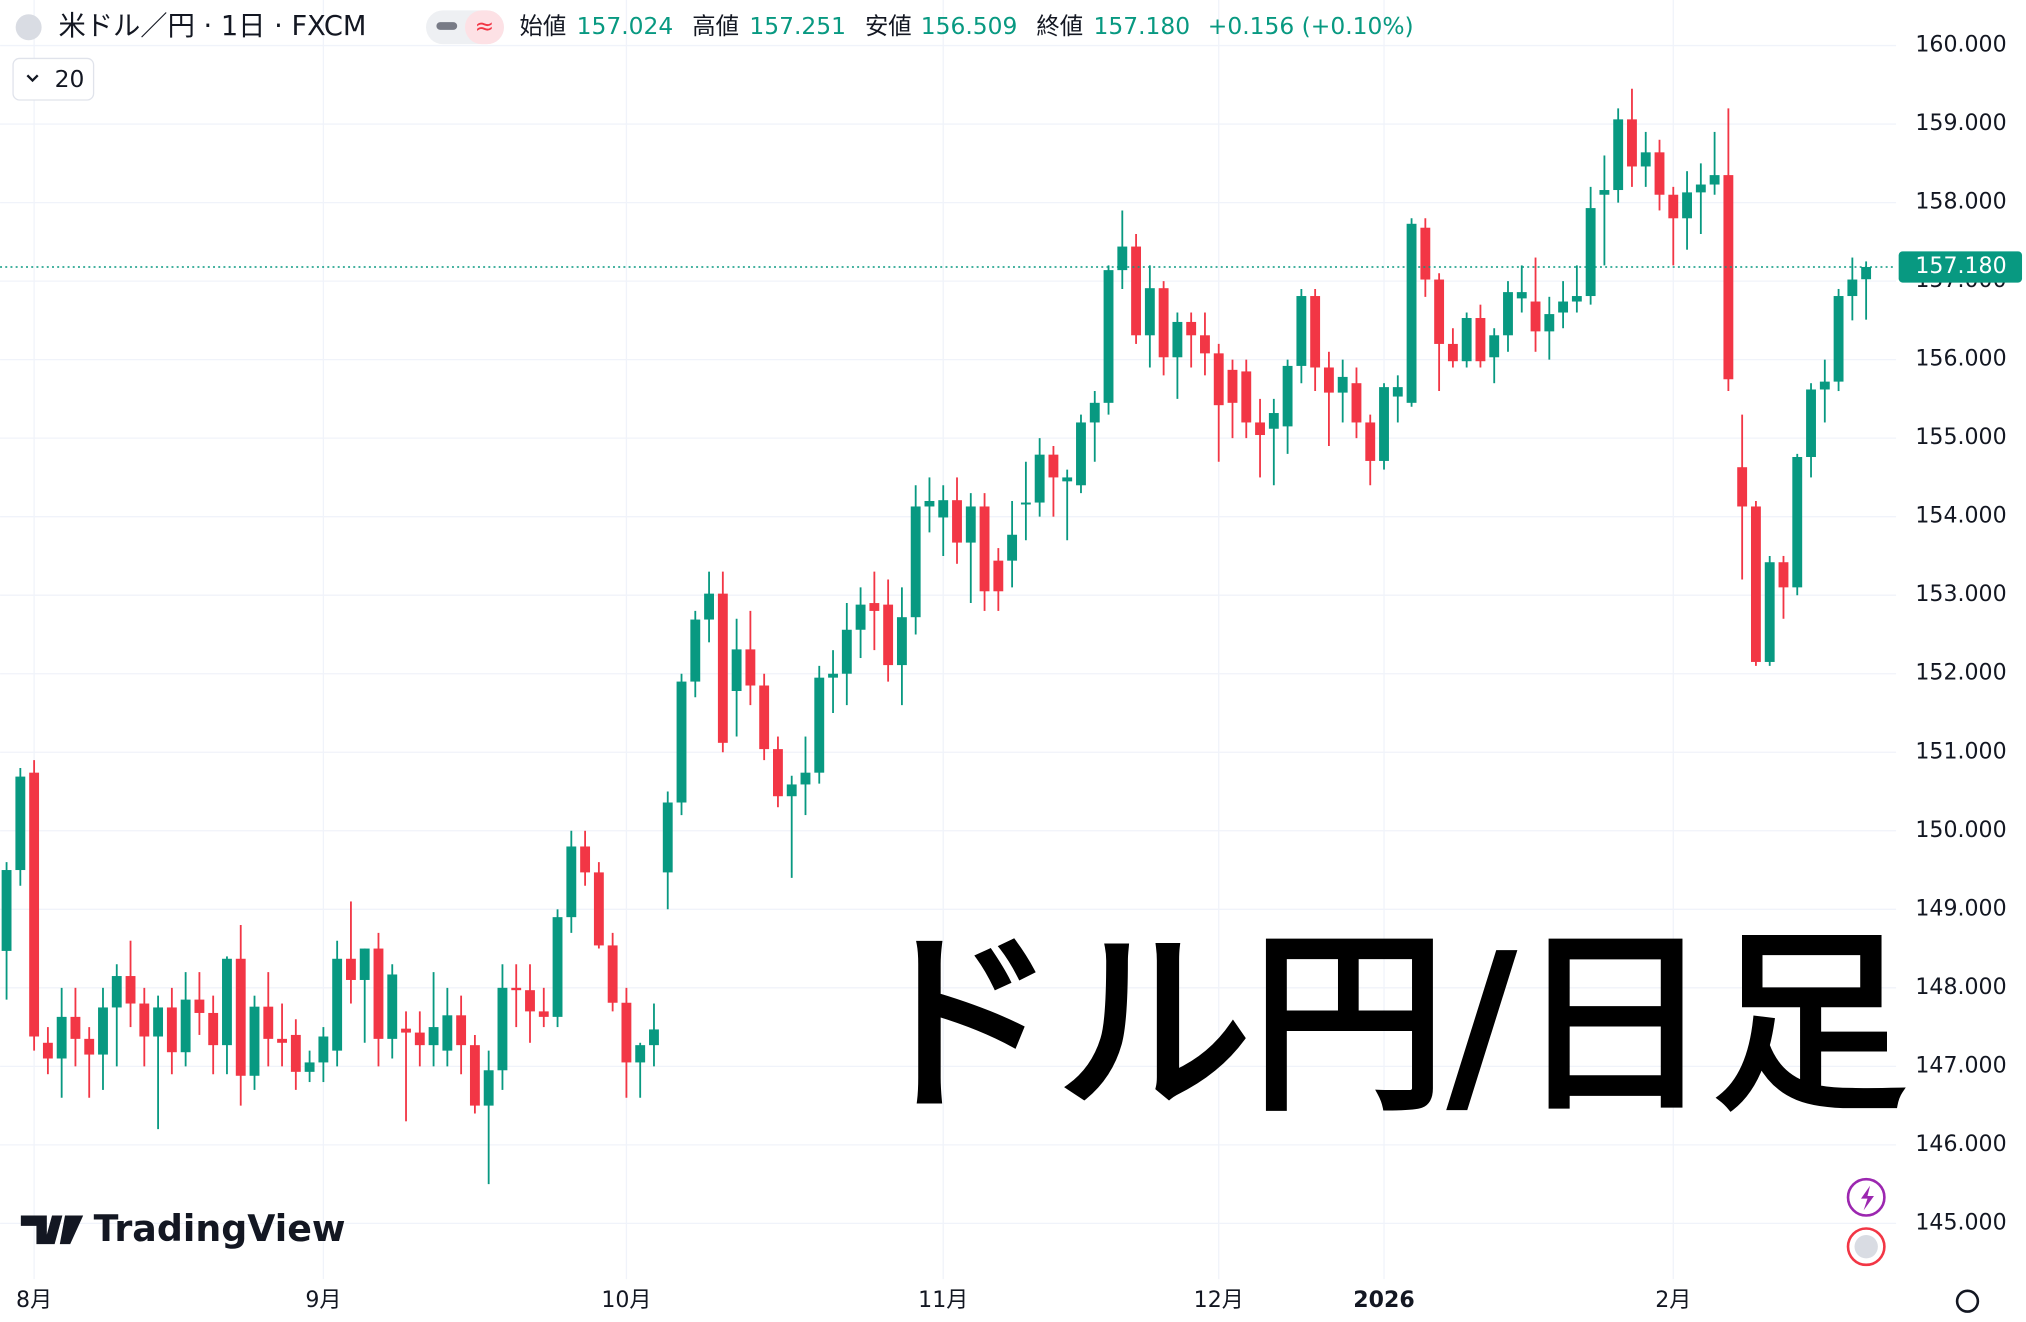 Image resolution: width=2026 pixels, height=1322 pixels. I want to click on indicator-count: 20, so click(70, 79).